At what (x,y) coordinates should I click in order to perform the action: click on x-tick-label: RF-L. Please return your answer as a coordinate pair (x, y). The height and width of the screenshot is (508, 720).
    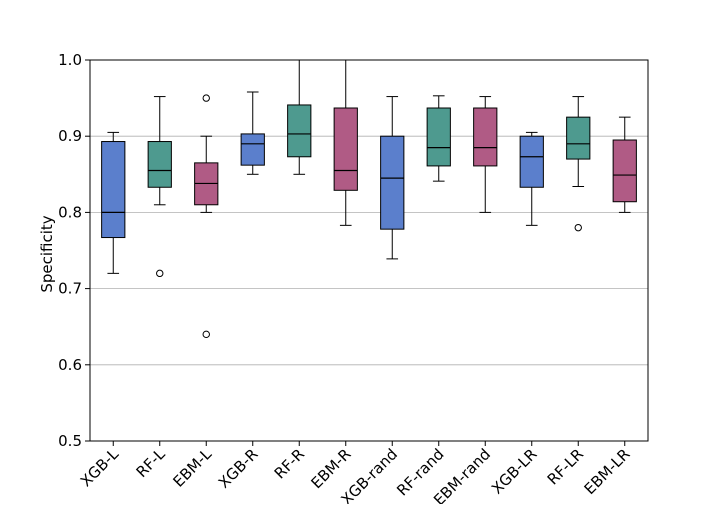
    Looking at the image, I should click on (151, 463).